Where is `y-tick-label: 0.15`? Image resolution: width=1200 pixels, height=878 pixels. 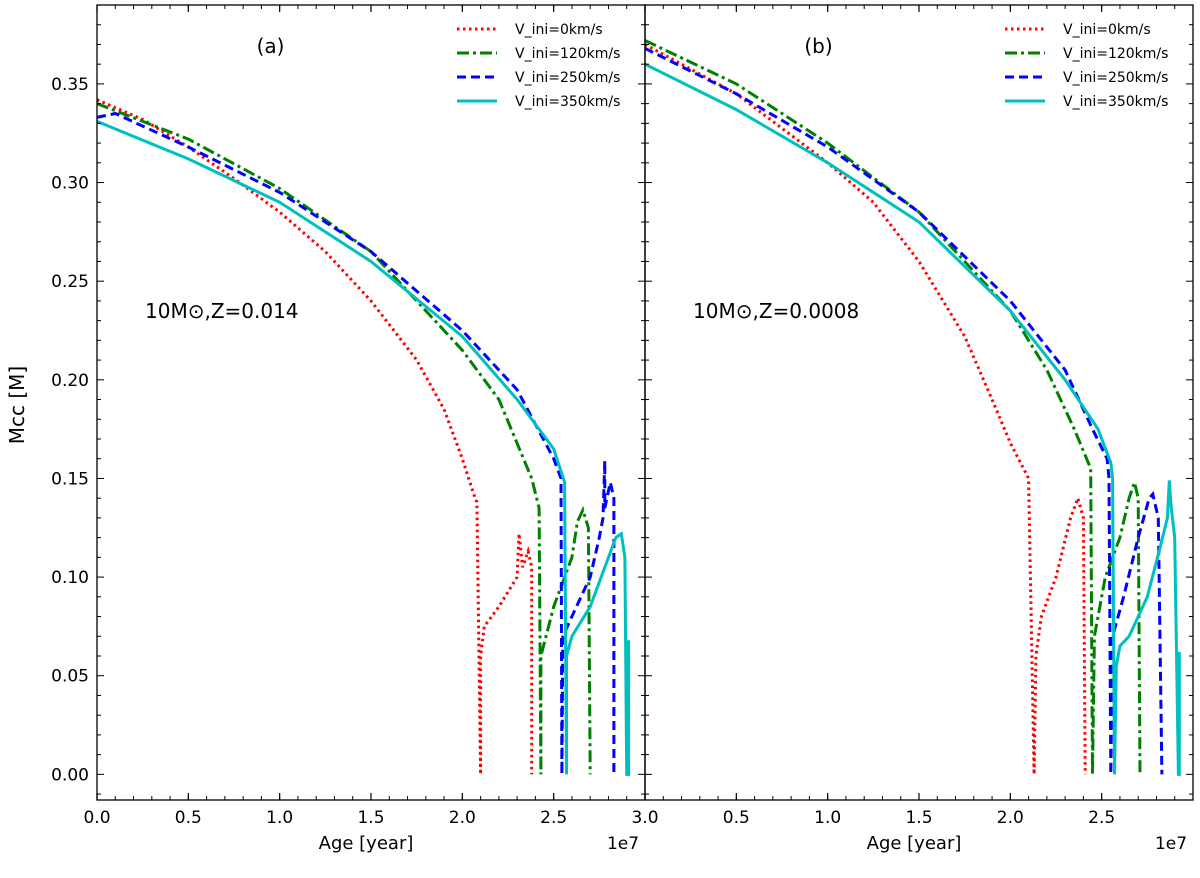 y-tick-label: 0.15 is located at coordinates (70, 479).